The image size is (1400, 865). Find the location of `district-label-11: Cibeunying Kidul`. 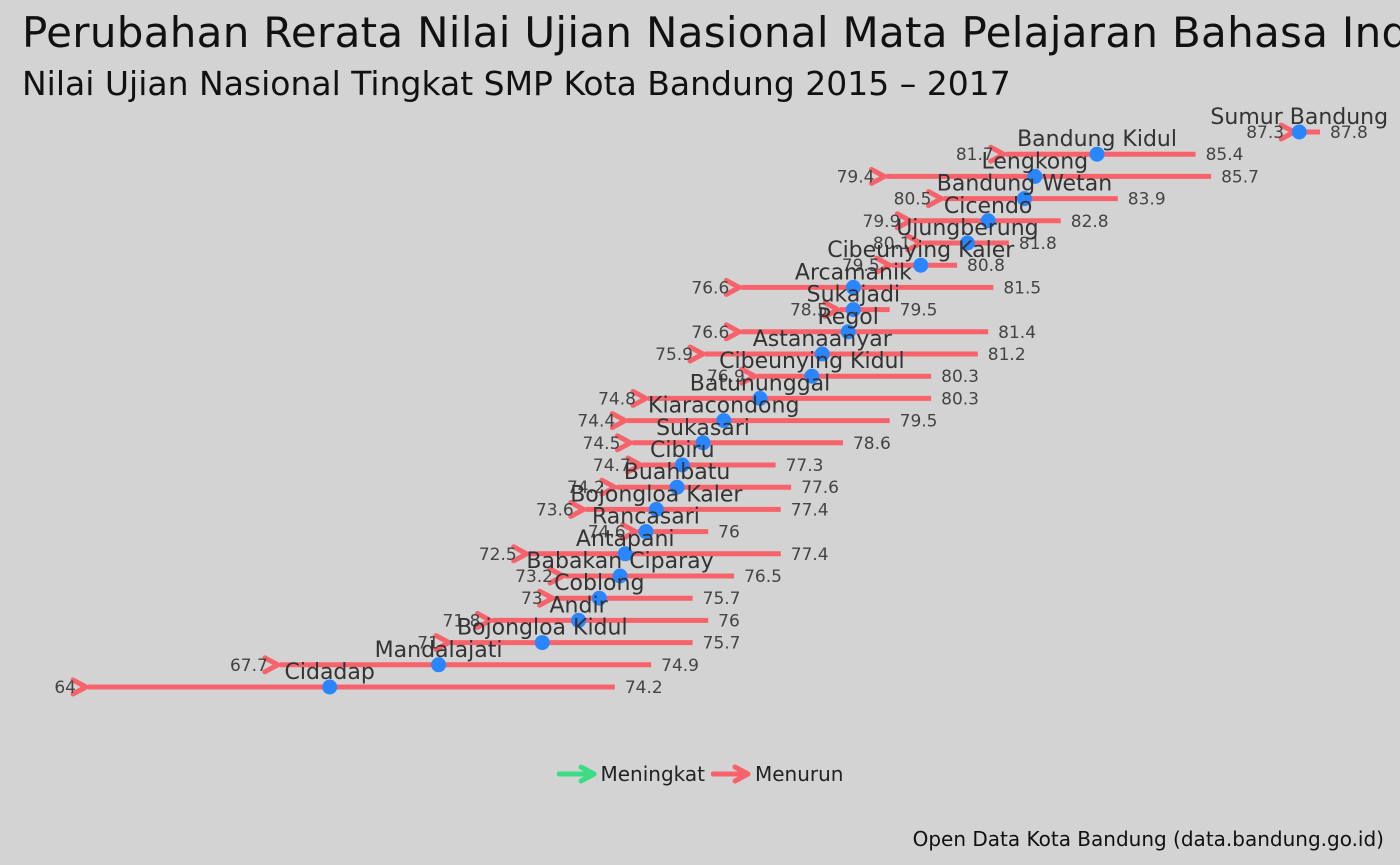

district-label-11: Cibeunying Kidul is located at coordinates (811, 361).